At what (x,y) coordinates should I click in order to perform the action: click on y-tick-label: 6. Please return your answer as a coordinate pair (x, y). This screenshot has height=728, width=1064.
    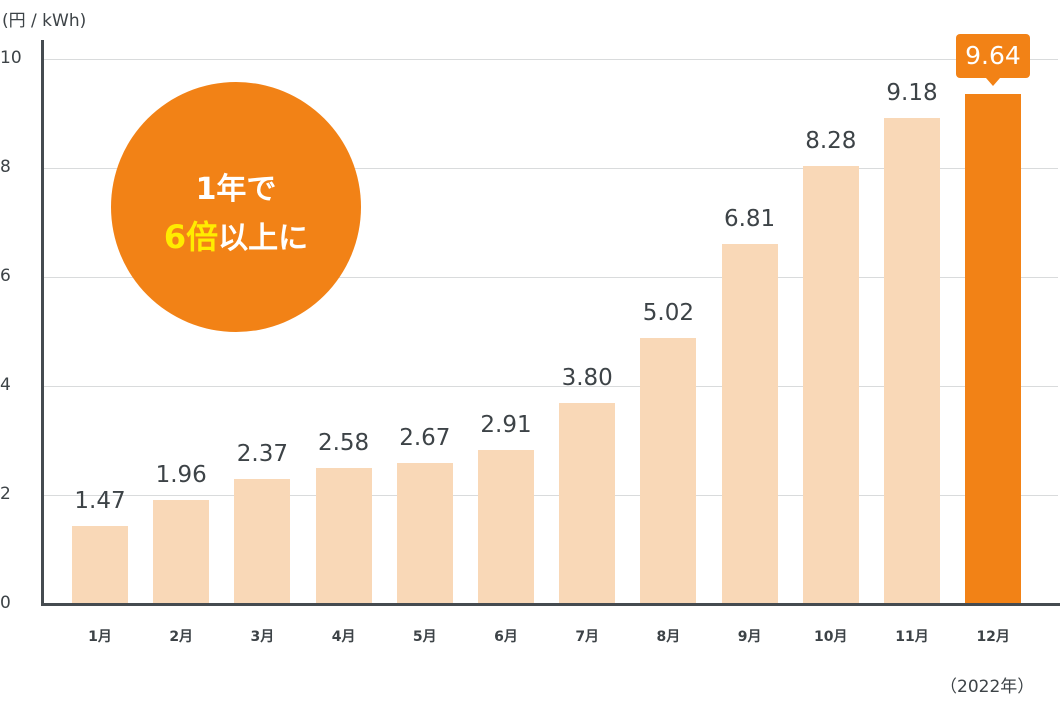
    Looking at the image, I should click on (5, 276).